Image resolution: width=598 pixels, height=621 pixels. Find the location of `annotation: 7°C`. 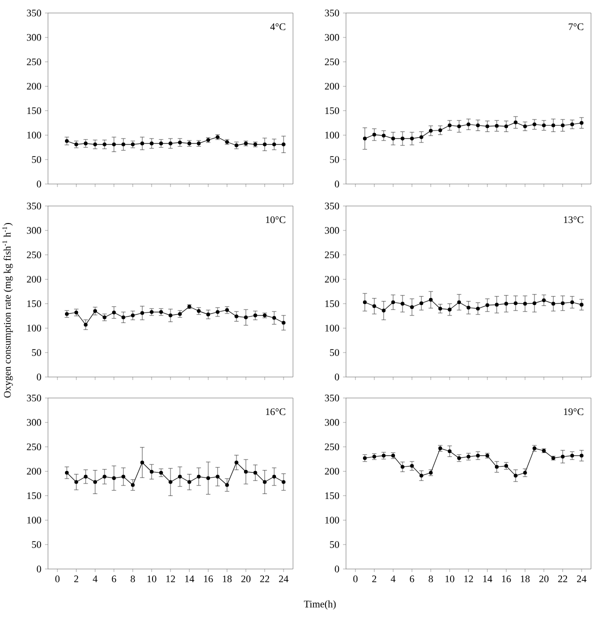

annotation: 7°C is located at coordinates (576, 26).